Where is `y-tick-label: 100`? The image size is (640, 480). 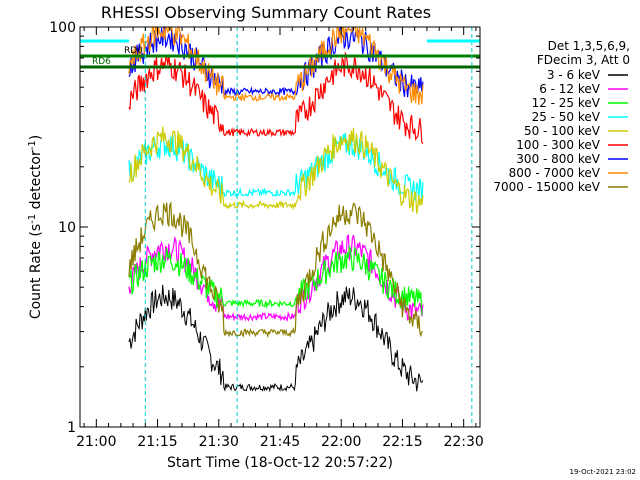 y-tick-label: 100 is located at coordinates (62, 28).